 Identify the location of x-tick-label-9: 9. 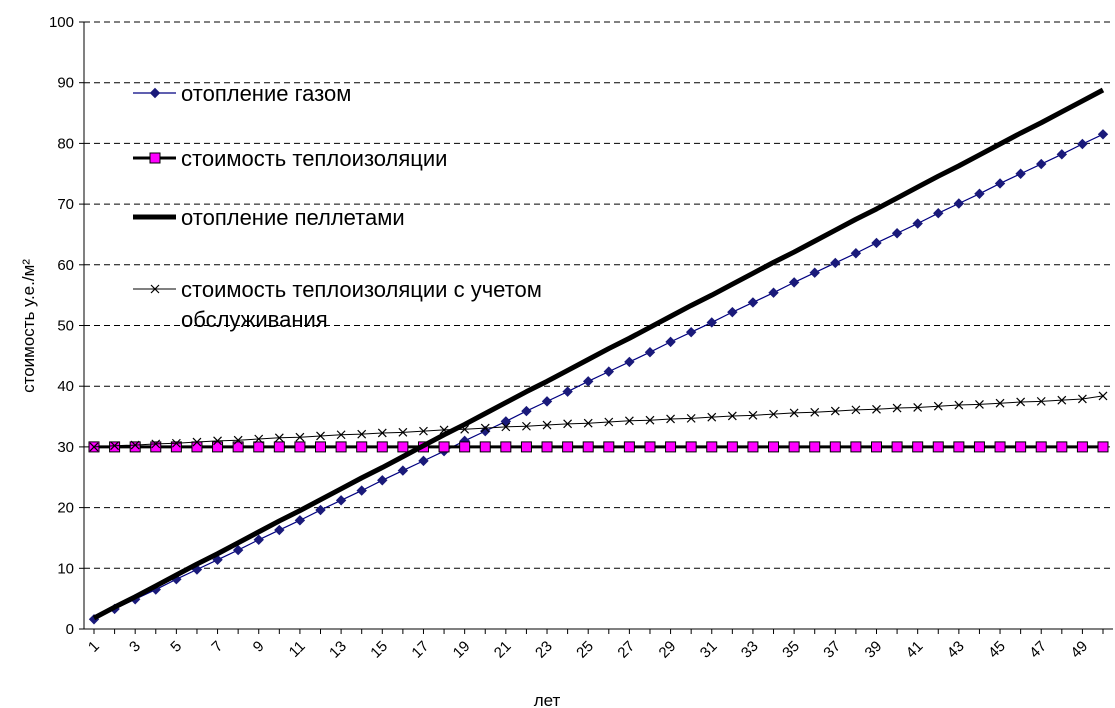
(259, 647).